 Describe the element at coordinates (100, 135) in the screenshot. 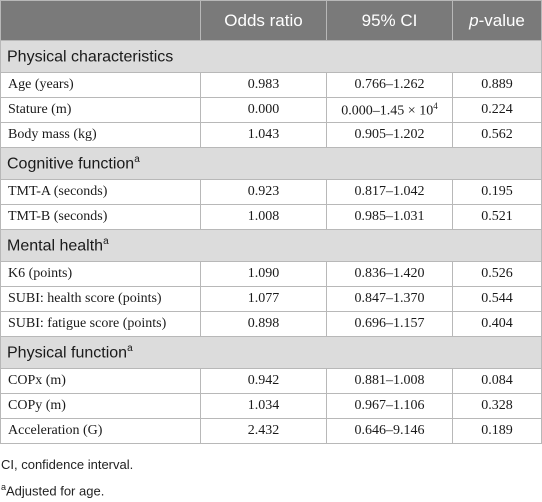

I see `row-label: Body mass (kg)` at that location.